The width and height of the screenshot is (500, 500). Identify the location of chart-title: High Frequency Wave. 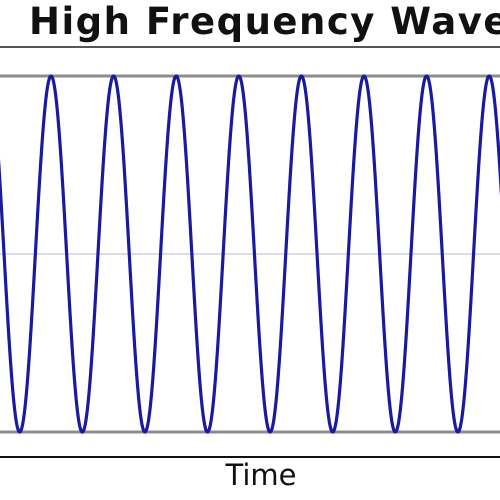
(264, 21).